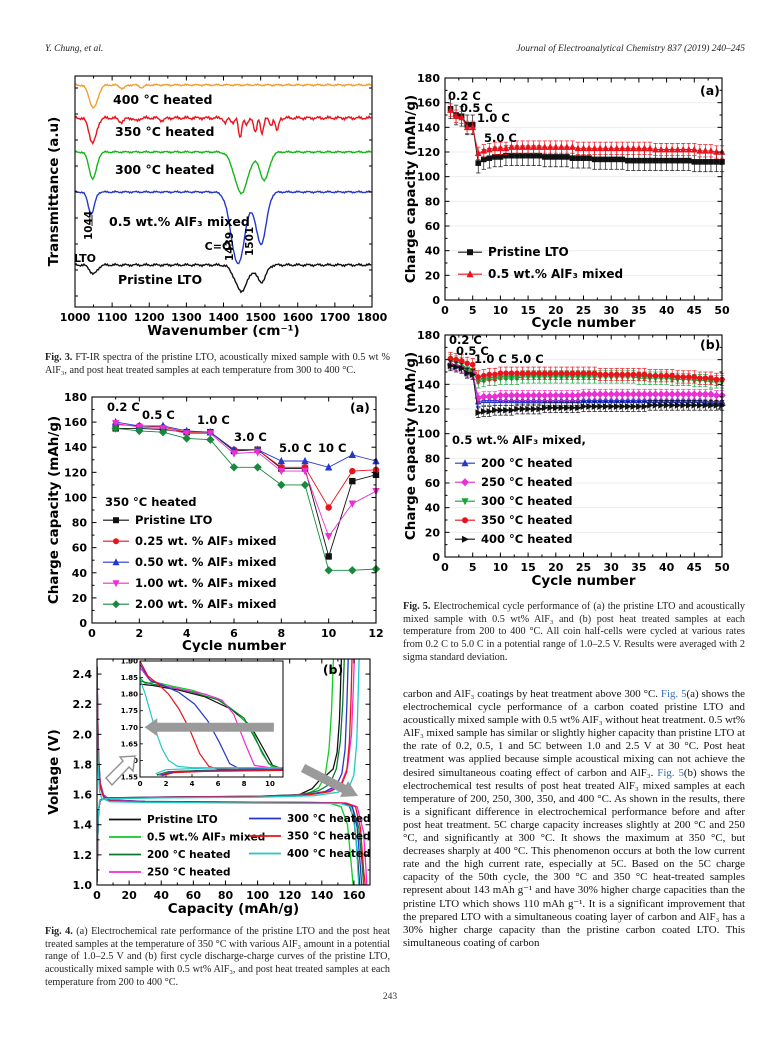  Describe the element at coordinates (206, 583) in the screenshot. I see `svg-text: 1.00 wt. % AlF₃ mixed` at that location.